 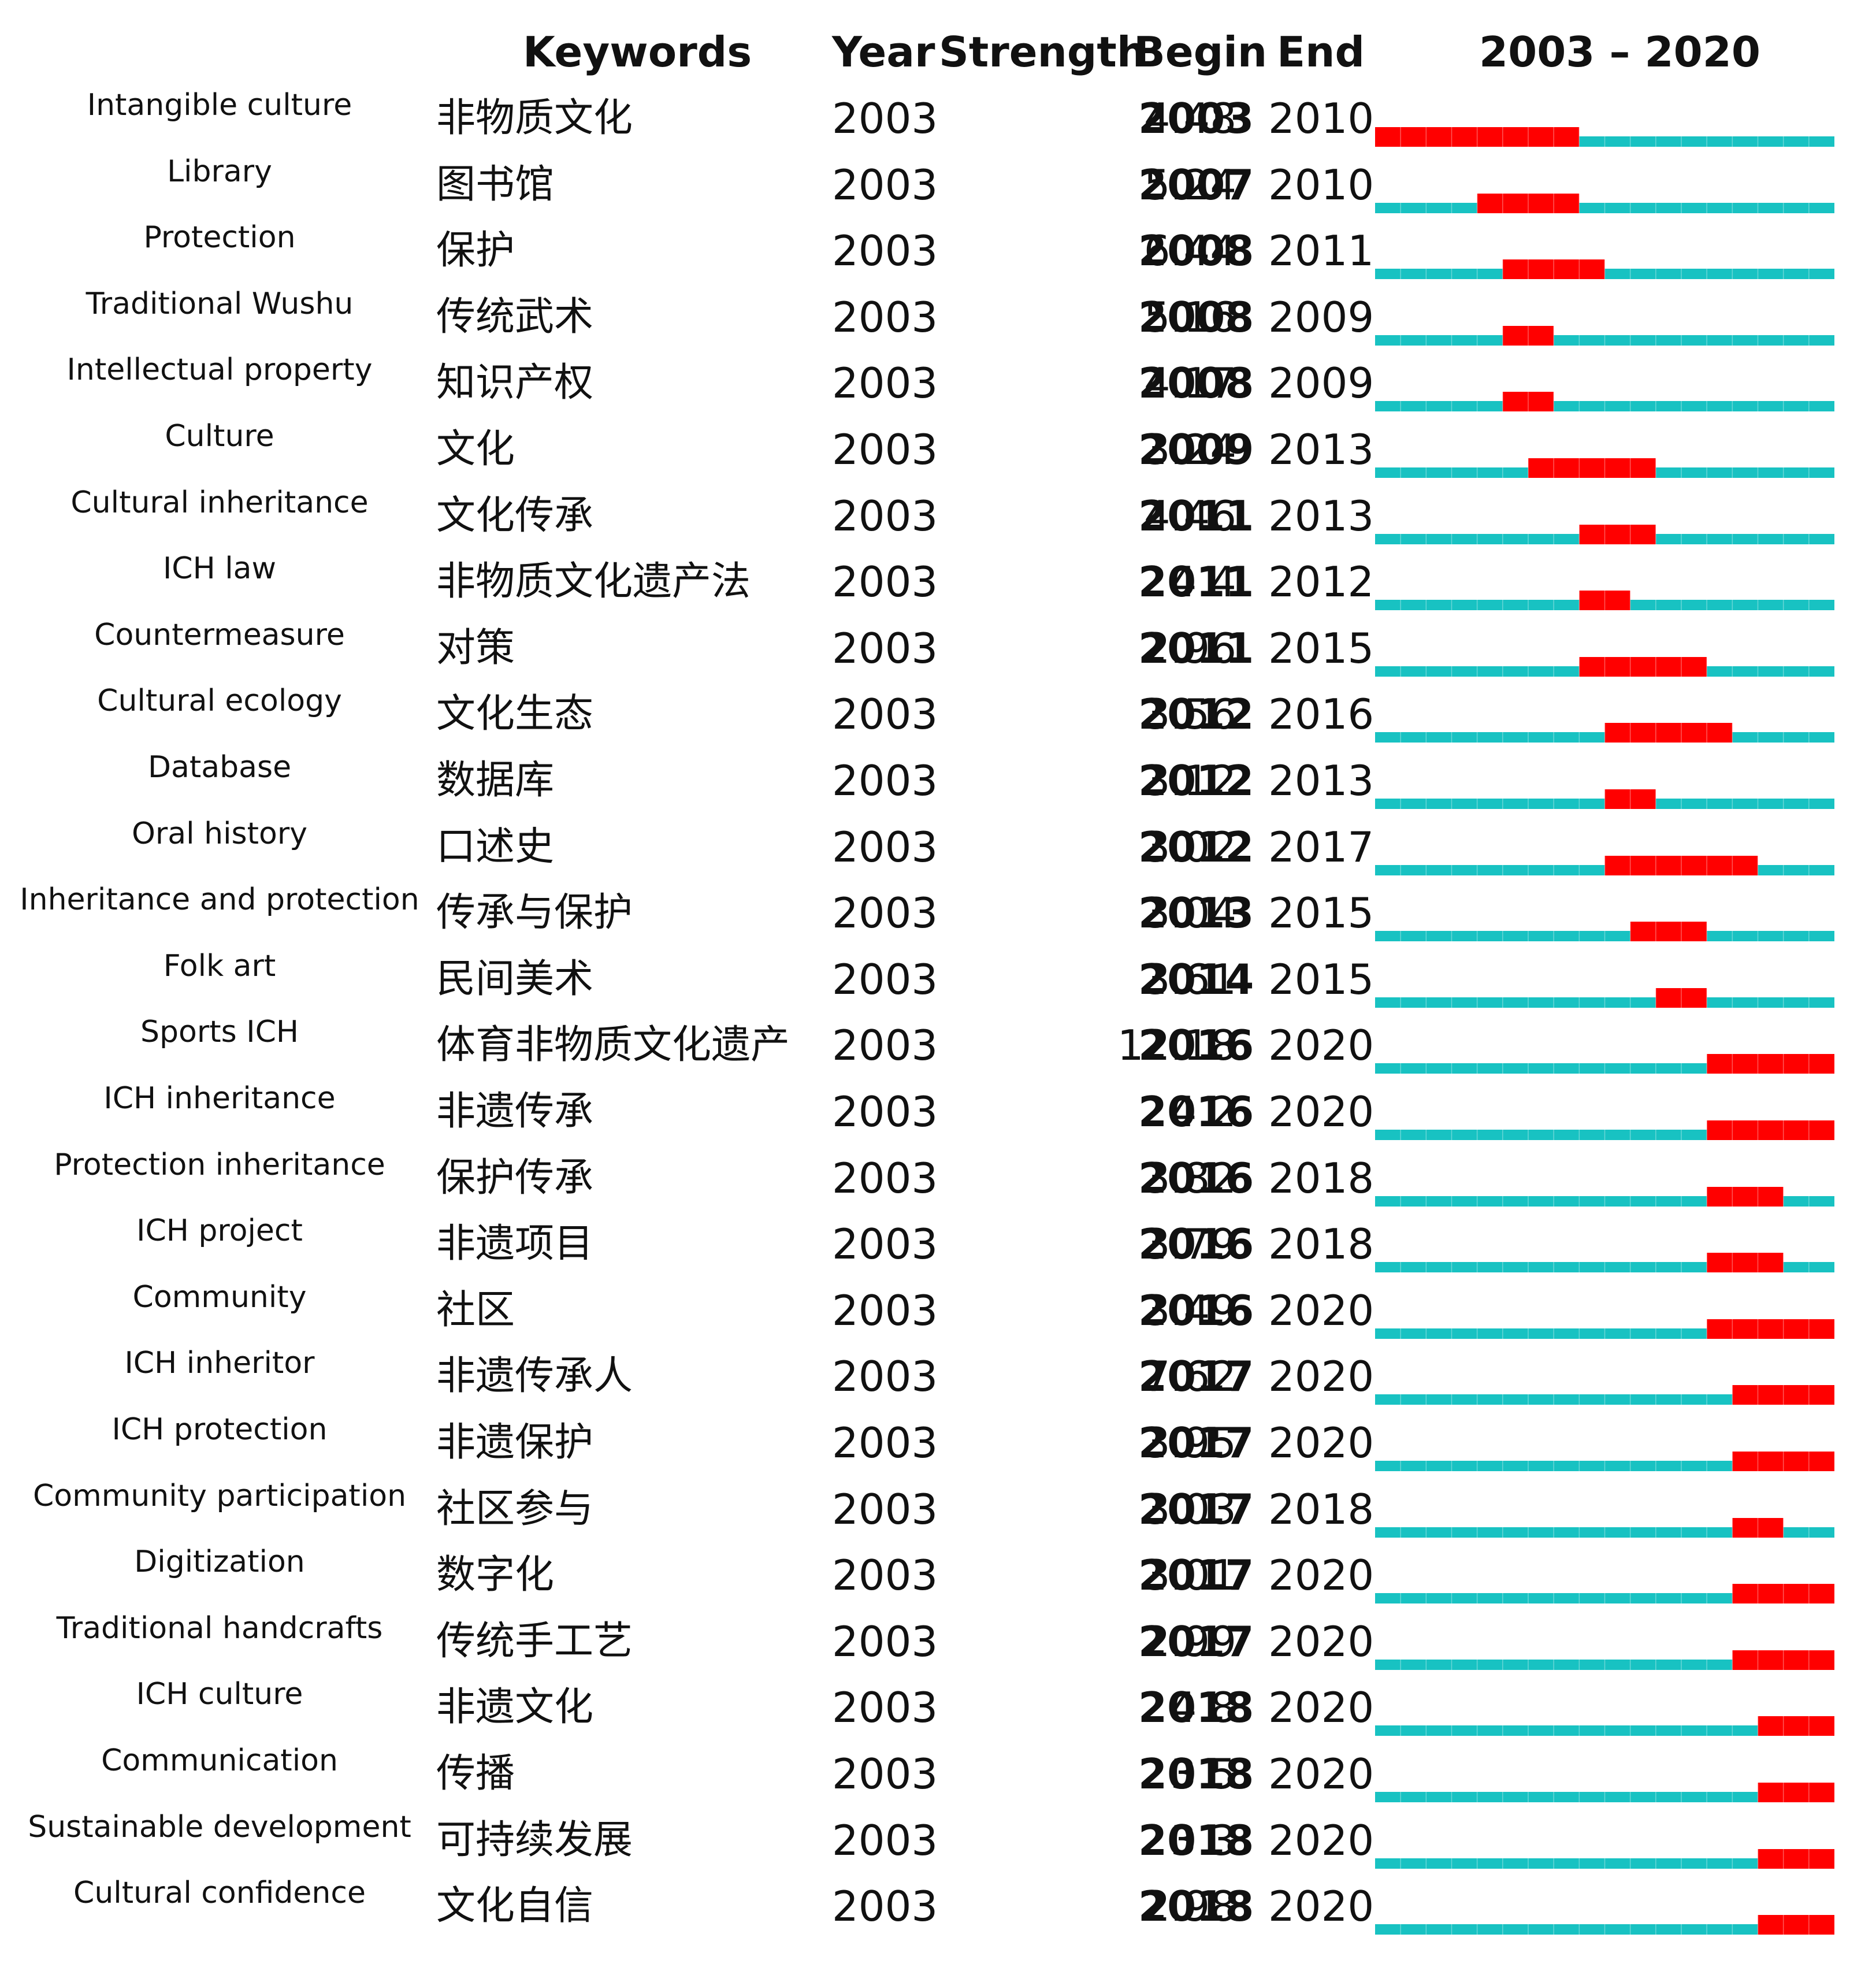 I want to click on keyword-en: Traditional Wushu, so click(x=220, y=303).